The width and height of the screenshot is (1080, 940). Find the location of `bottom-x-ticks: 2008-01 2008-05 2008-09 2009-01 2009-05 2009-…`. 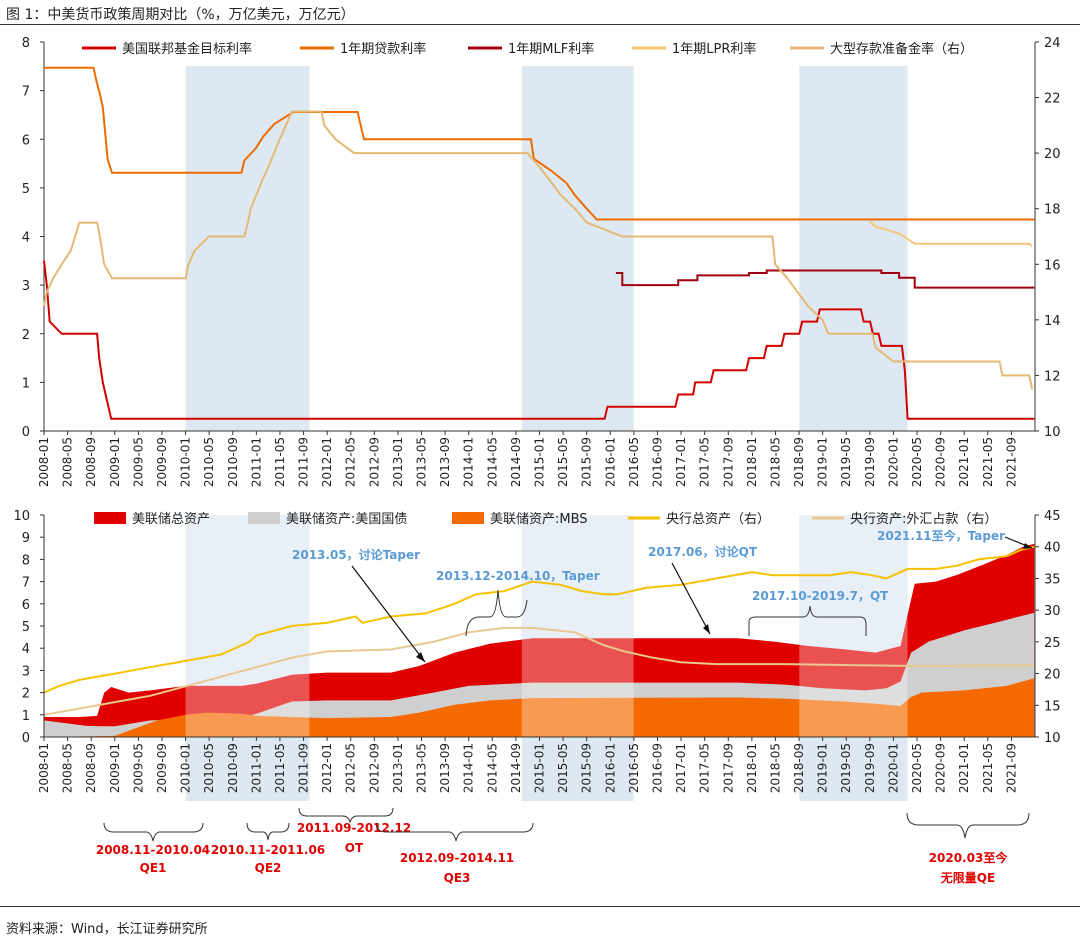

bottom-x-ticks: 2008-01 2008-05 2008-09 2009-01 2009-05 2009-… is located at coordinates (527, 765).